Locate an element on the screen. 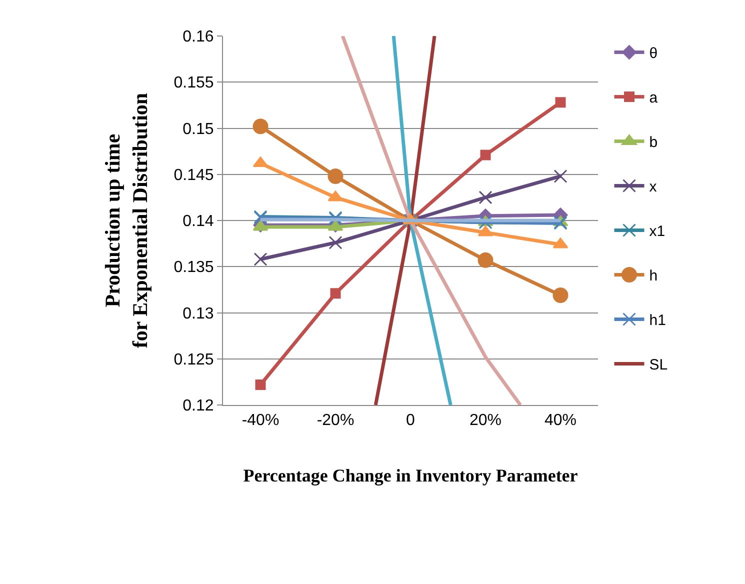 Image resolution: width=745 pixels, height=584 pixels. x-tick-label: 40% is located at coordinates (560, 421).